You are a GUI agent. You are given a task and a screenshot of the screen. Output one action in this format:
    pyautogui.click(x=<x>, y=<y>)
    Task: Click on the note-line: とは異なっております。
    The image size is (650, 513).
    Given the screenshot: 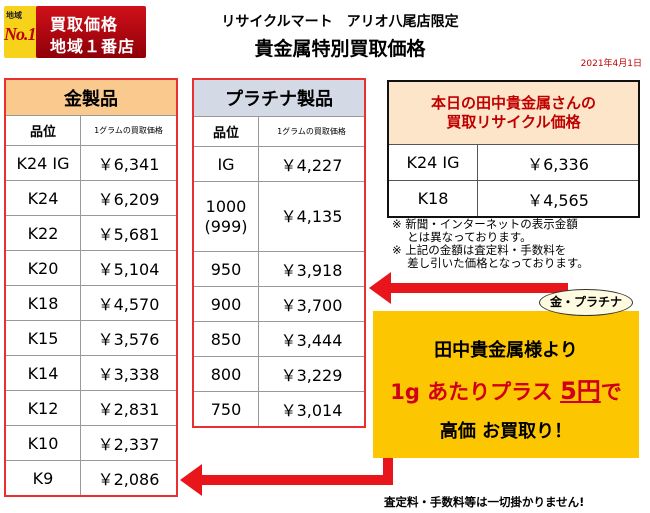 What is the action you would take?
    pyautogui.click(x=462, y=237)
    